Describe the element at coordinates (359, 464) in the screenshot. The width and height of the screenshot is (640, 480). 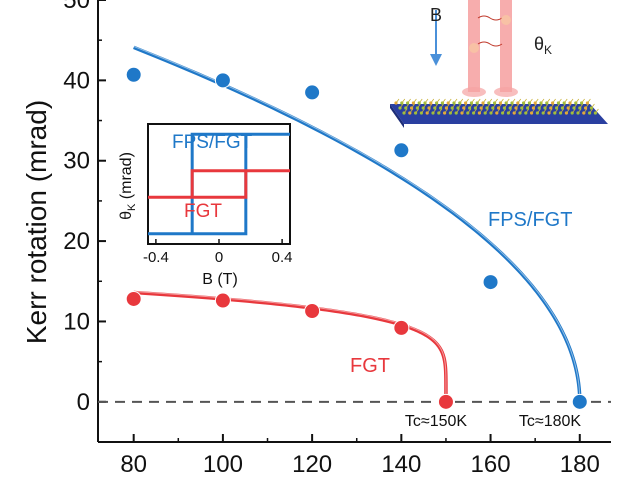
I see `x-tick-labels: 80 100 120 140 160 180` at that location.